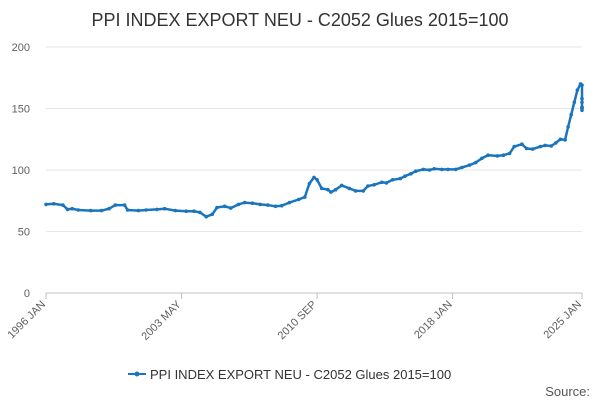 The width and height of the screenshot is (600, 400). I want to click on x-tick-label: 2018 JAN, so click(433, 320).